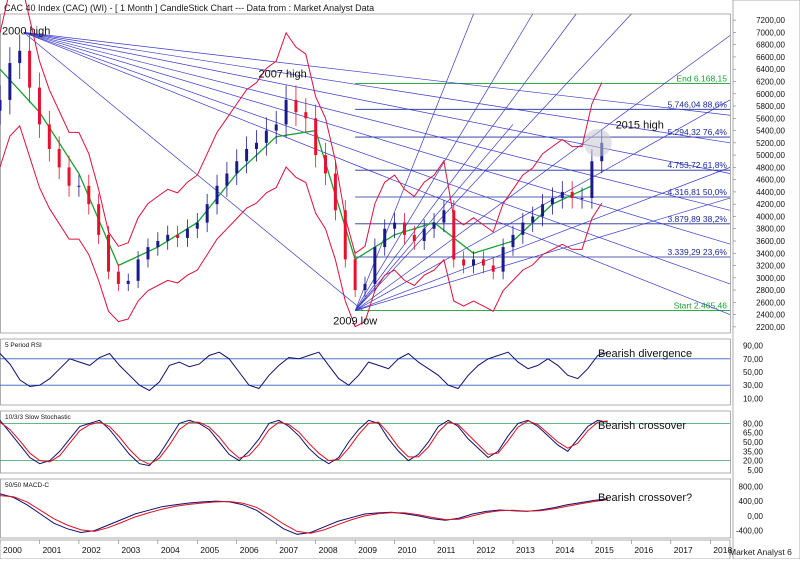 The width and height of the screenshot is (800, 564). What do you see at coordinates (770, 20) in the screenshot?
I see `price-y-tick-label: 7200,00` at bounding box center [770, 20].